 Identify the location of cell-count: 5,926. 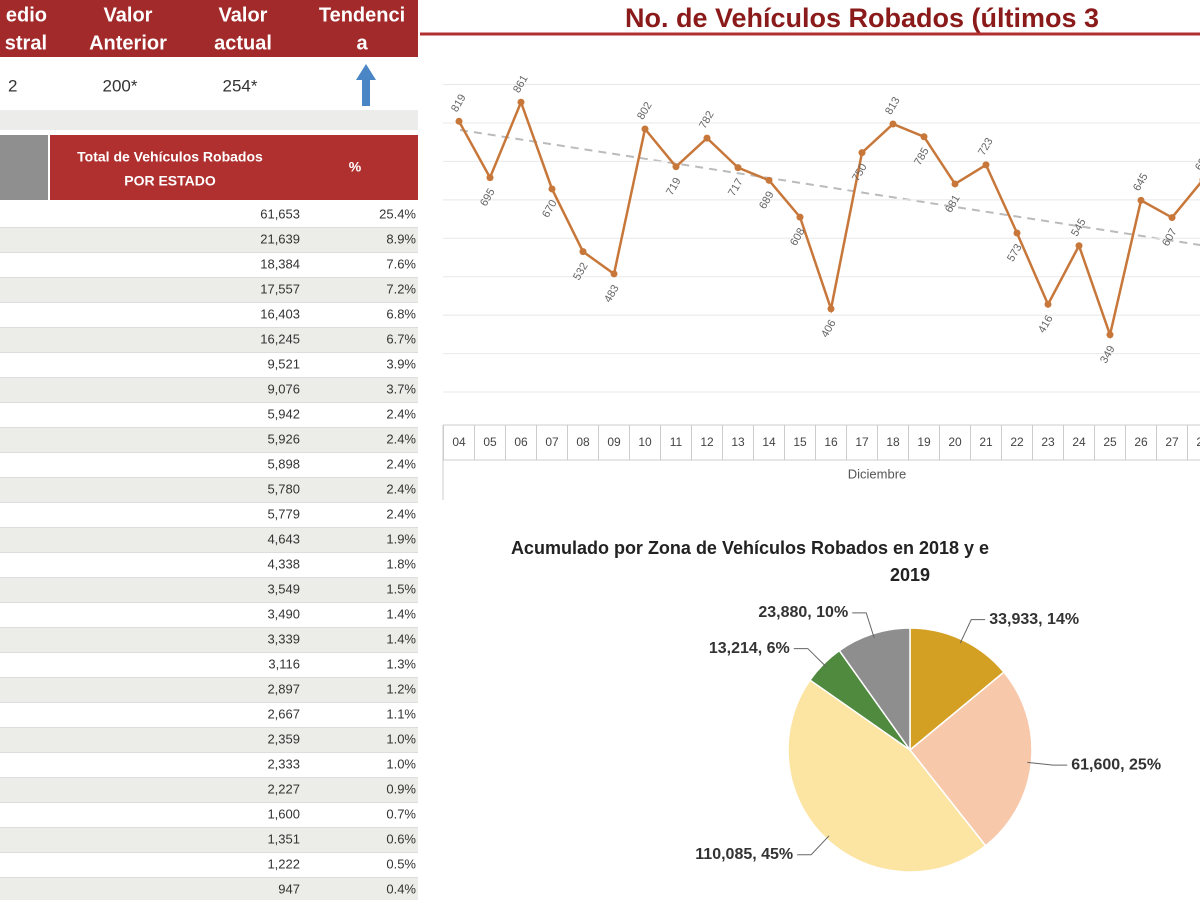
(283, 438).